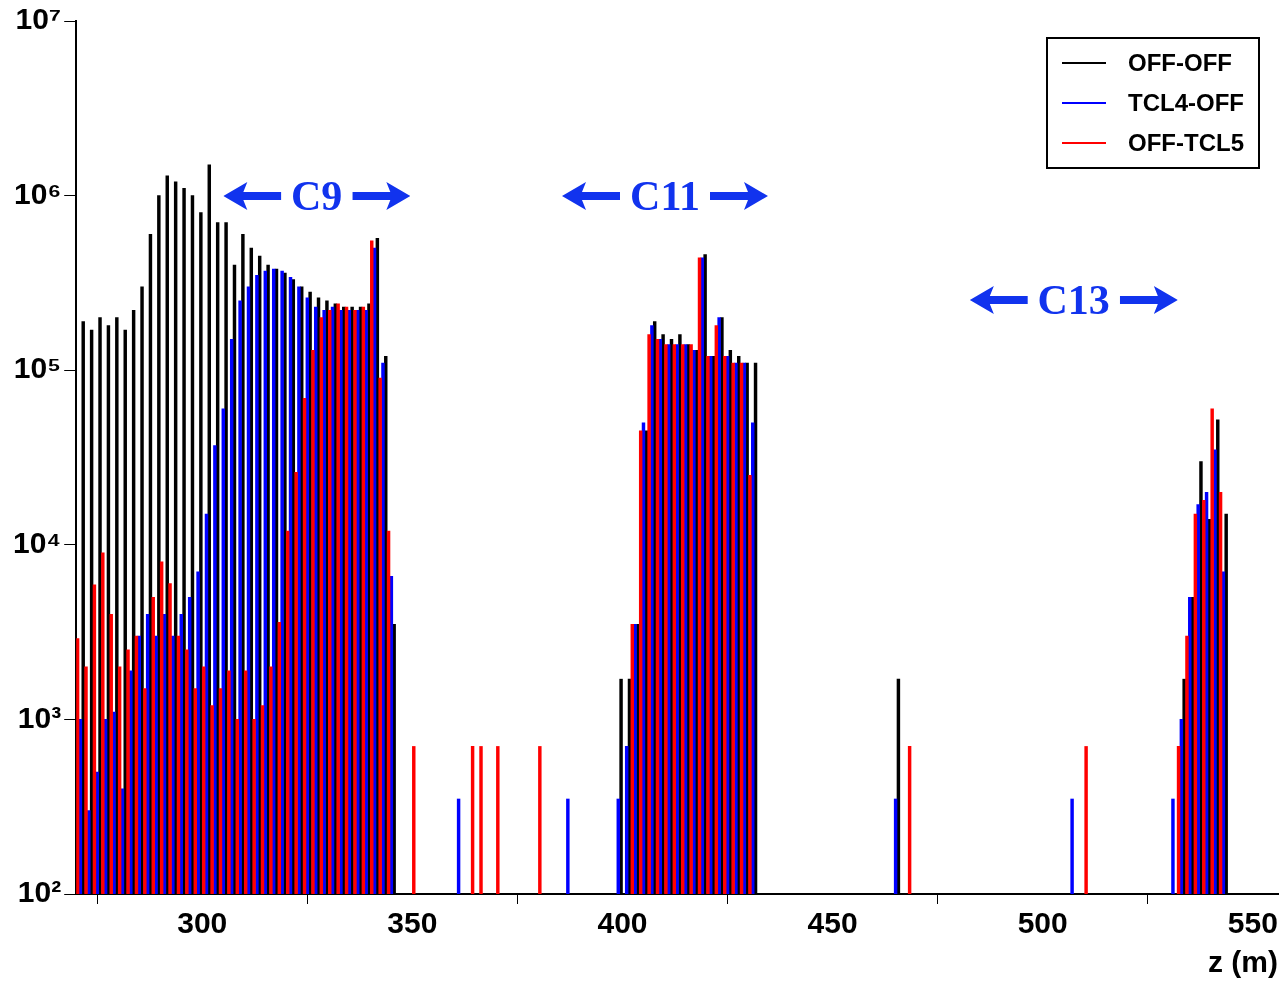 The height and width of the screenshot is (986, 1288). What do you see at coordinates (1180, 63) in the screenshot?
I see `legend-label: OFF-OFF` at bounding box center [1180, 63].